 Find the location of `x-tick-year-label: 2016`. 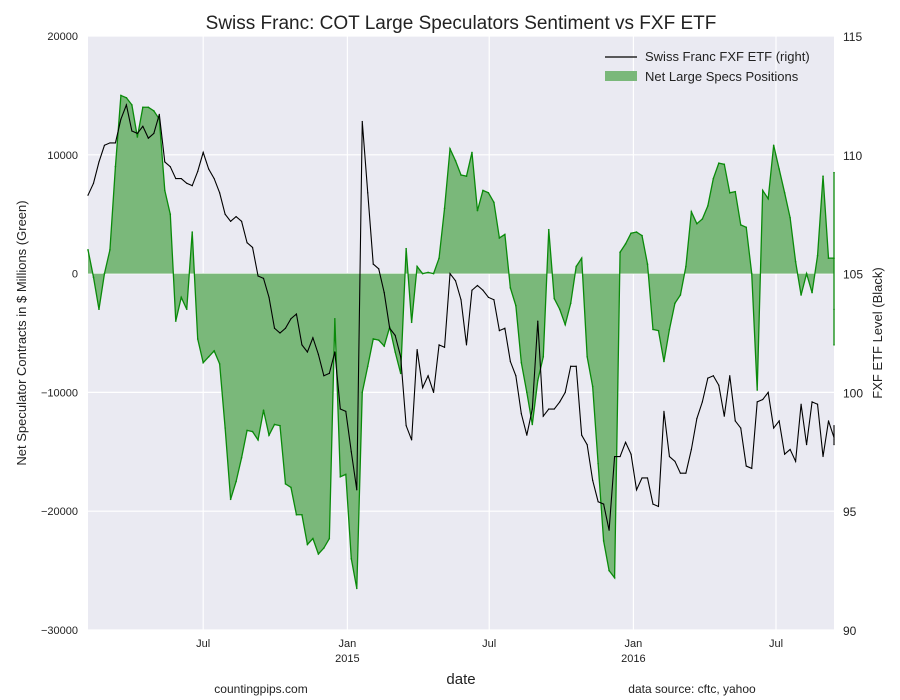

x-tick-year-label: 2016 is located at coordinates (633, 659).